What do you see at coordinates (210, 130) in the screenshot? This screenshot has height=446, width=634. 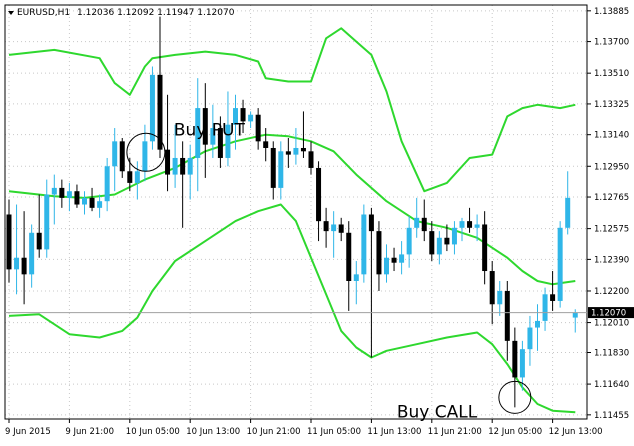 I see `annotation-label: Buy PUT` at bounding box center [210, 130].